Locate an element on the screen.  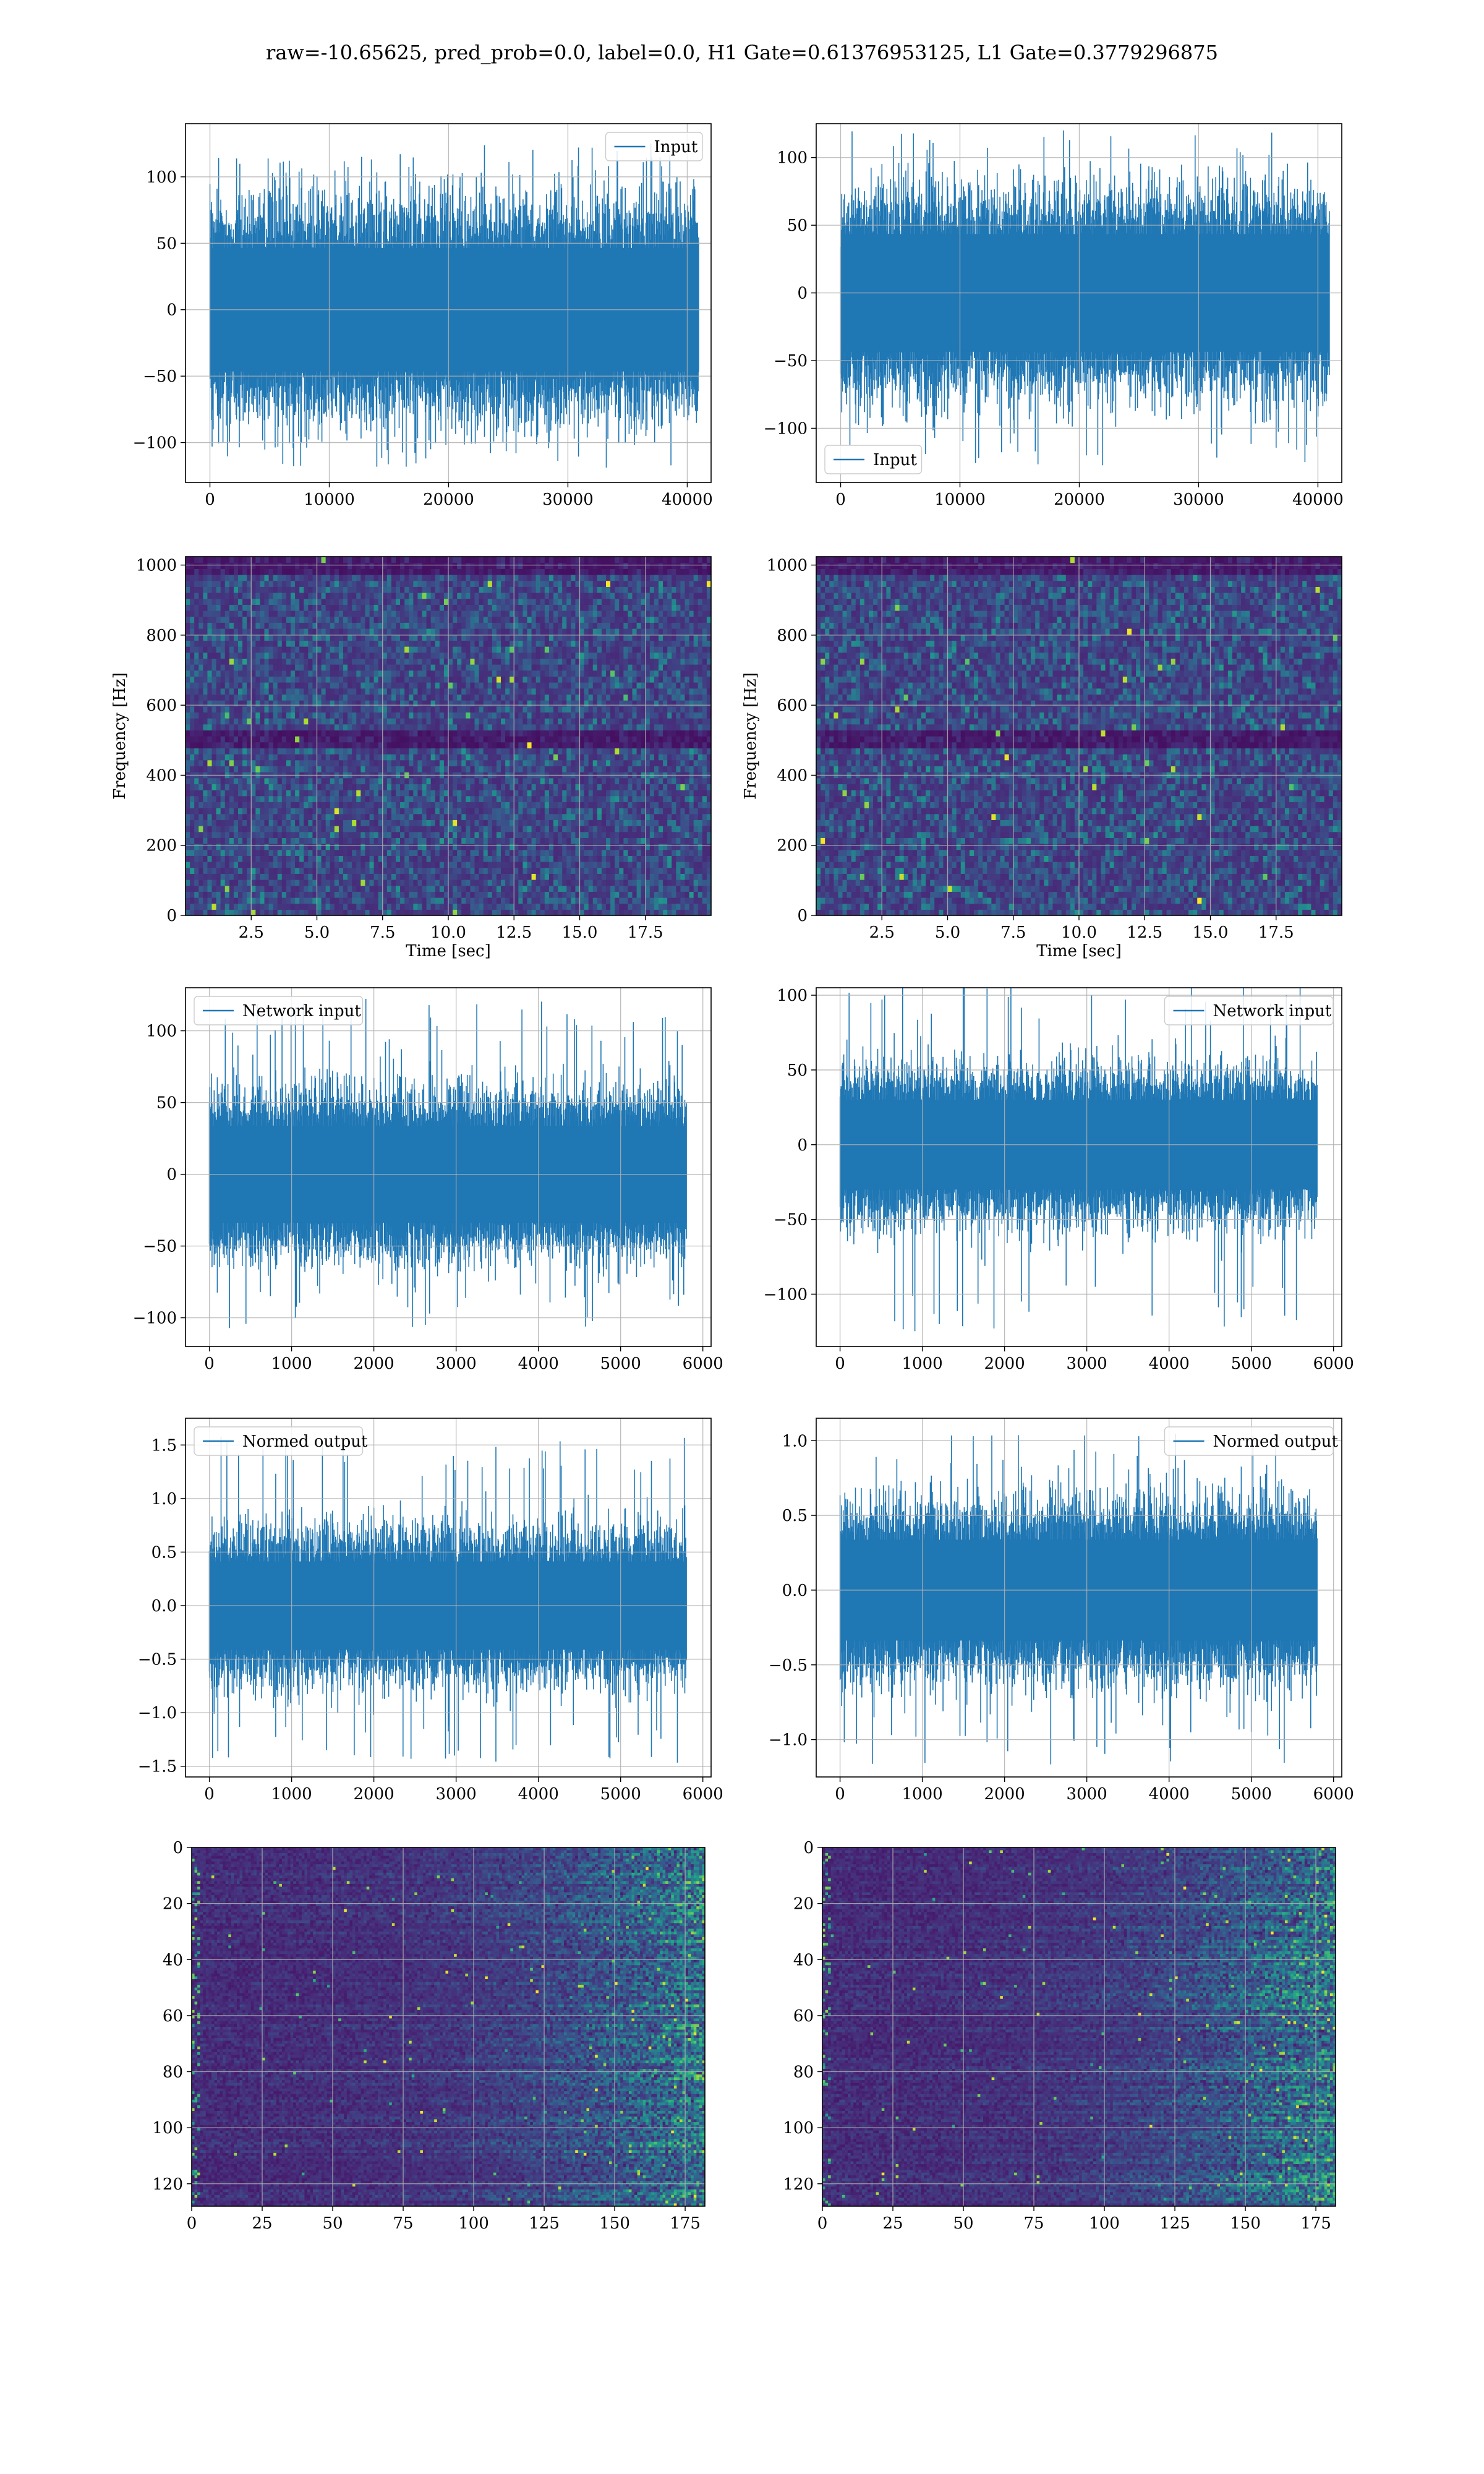
legend: Input is located at coordinates (654, 146).